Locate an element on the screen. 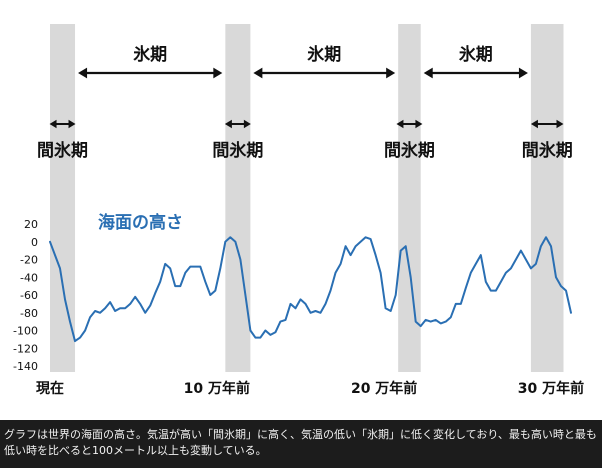 The image size is (602, 468). interglacial-label-3: 間氷期 is located at coordinates (409, 150).